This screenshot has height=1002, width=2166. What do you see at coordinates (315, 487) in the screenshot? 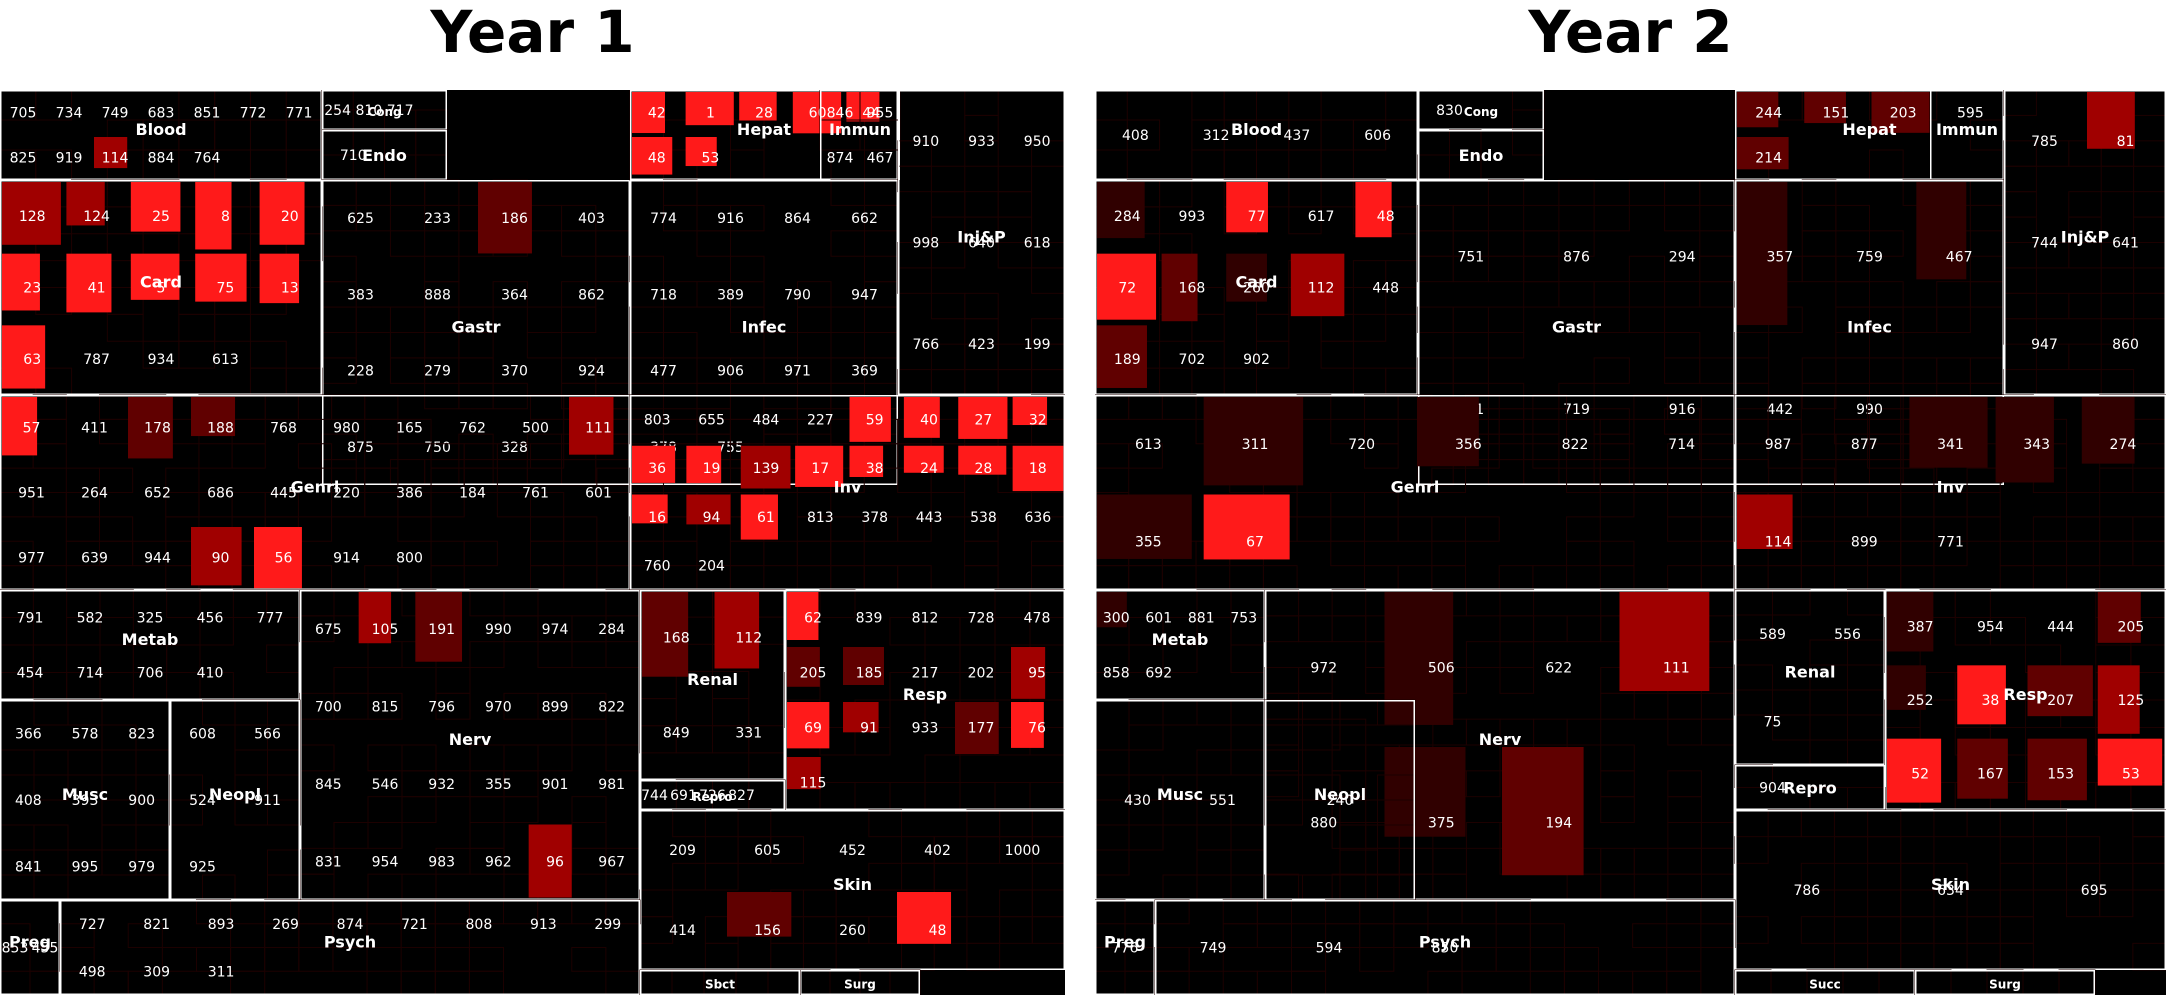
I see `group-label: Genrl` at bounding box center [315, 487].